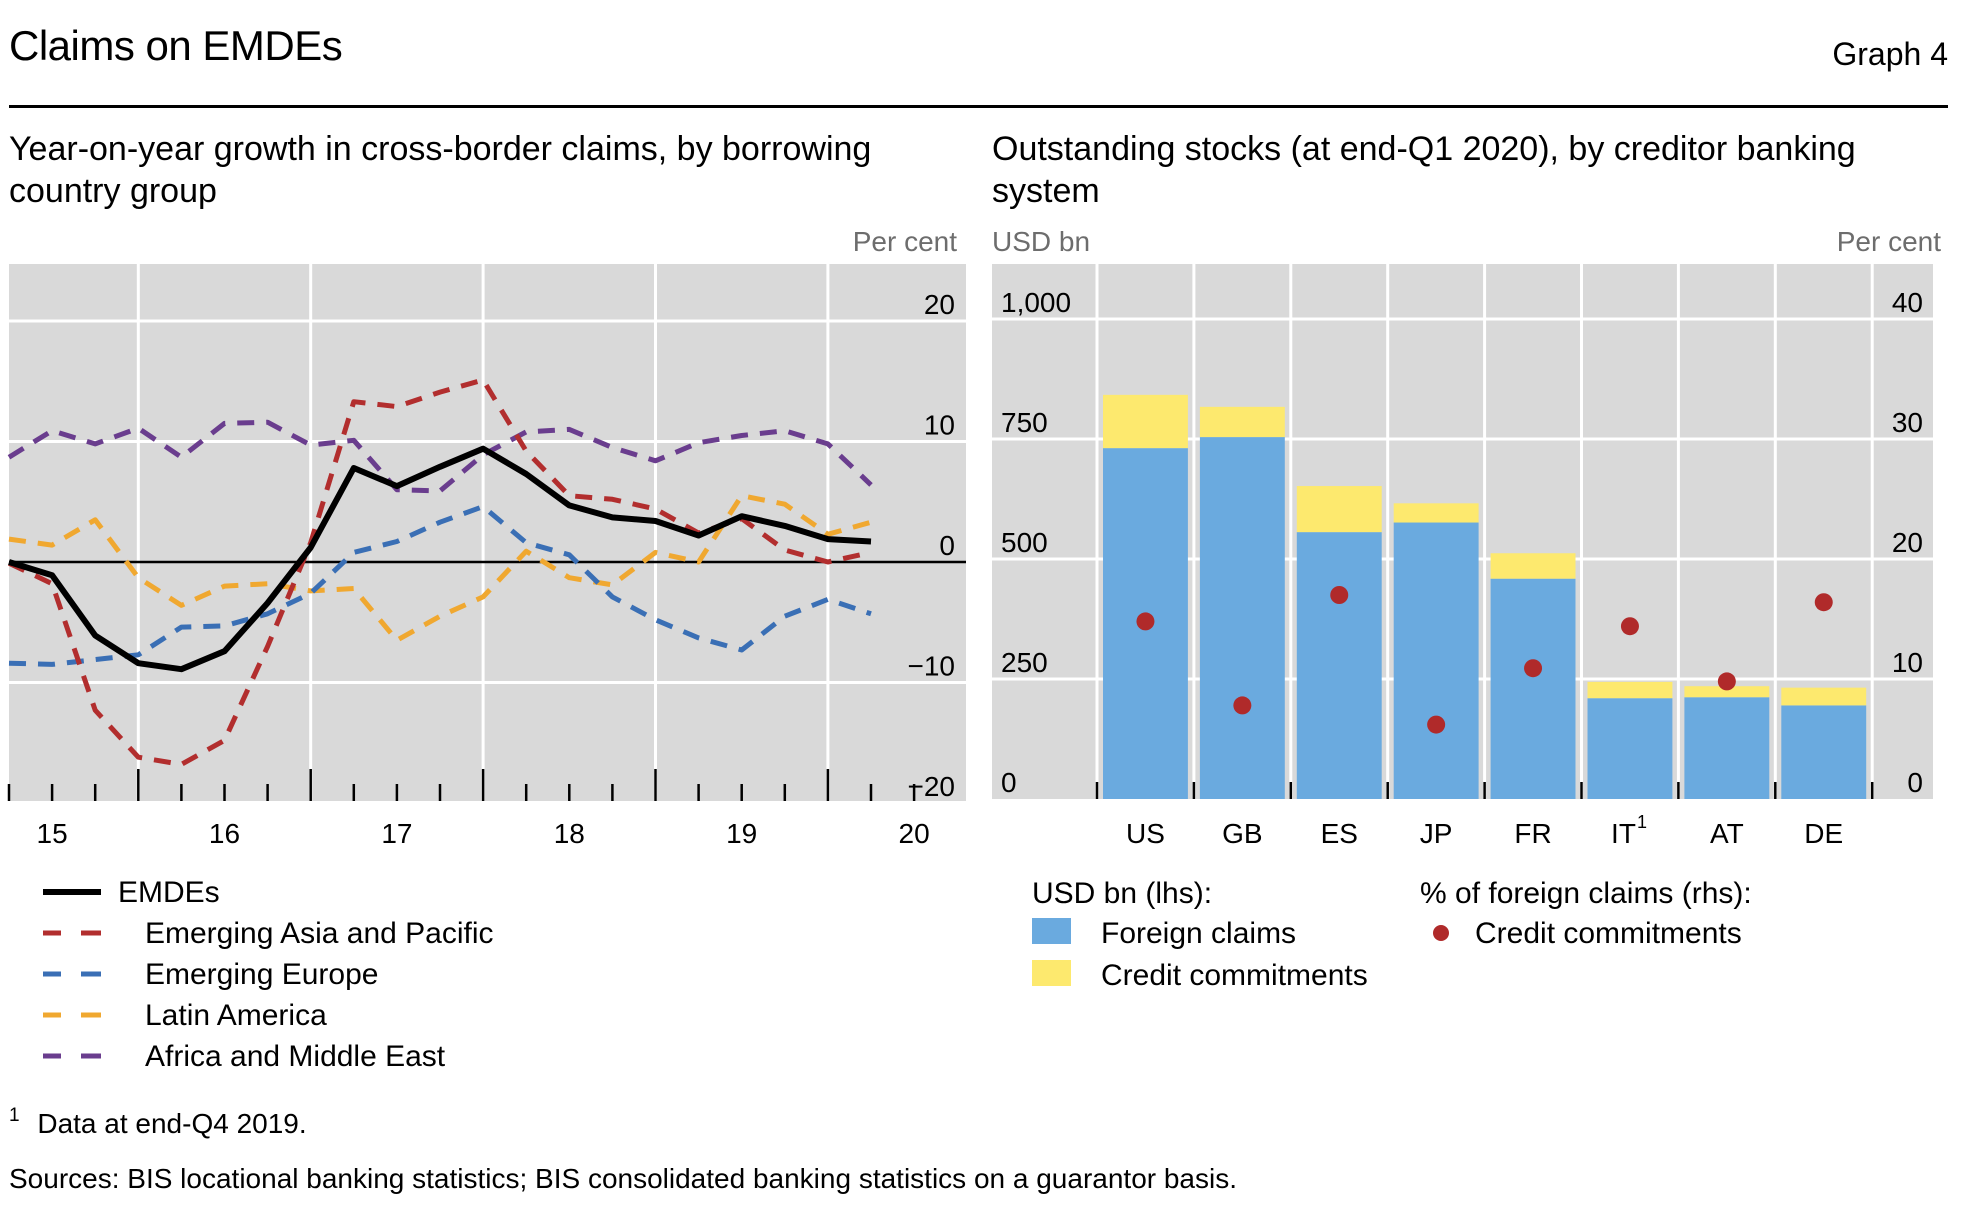 The width and height of the screenshot is (1963, 1205). What do you see at coordinates (1041, 241) in the screenshot?
I see `right-panel-left-unit-label: USD bn` at bounding box center [1041, 241].